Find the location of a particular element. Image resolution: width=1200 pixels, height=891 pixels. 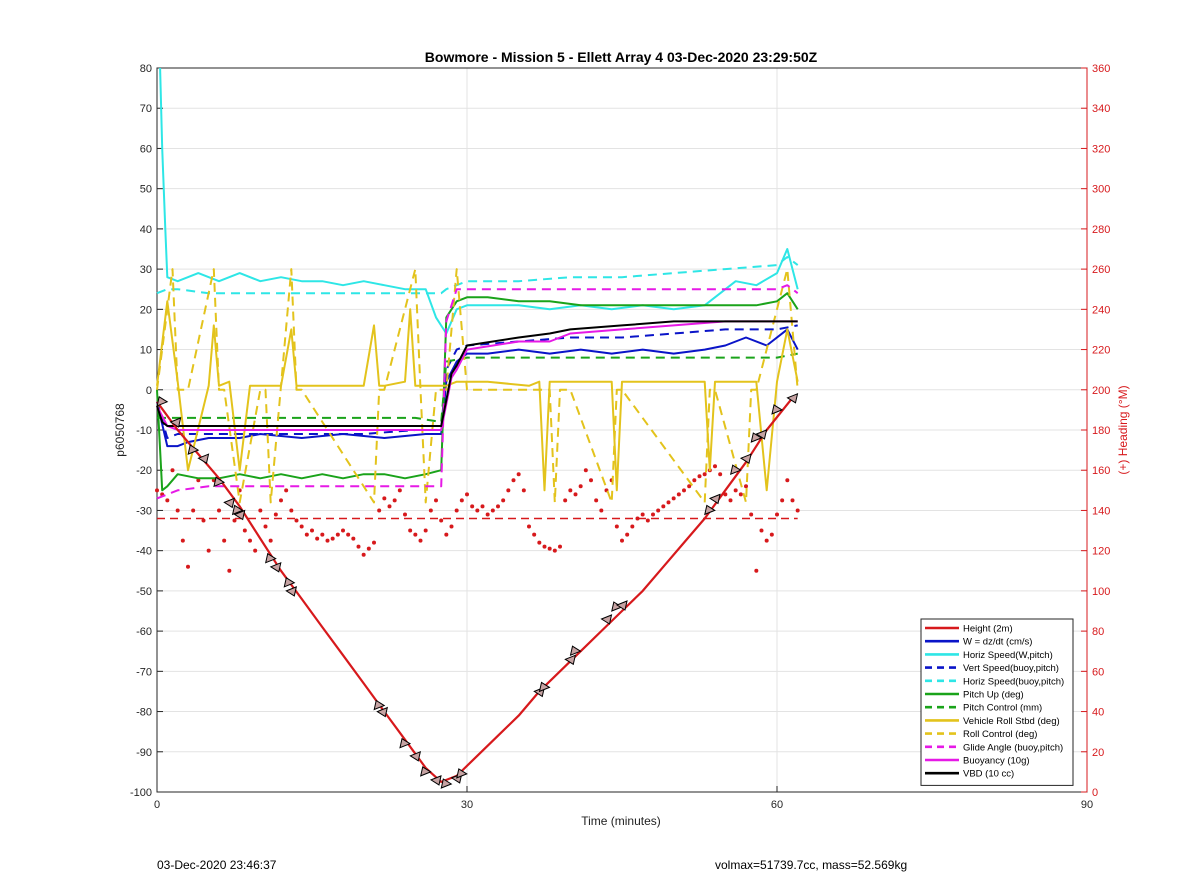

y2-axis-label: (+) Heading (°M) is located at coordinates (1123, 429).